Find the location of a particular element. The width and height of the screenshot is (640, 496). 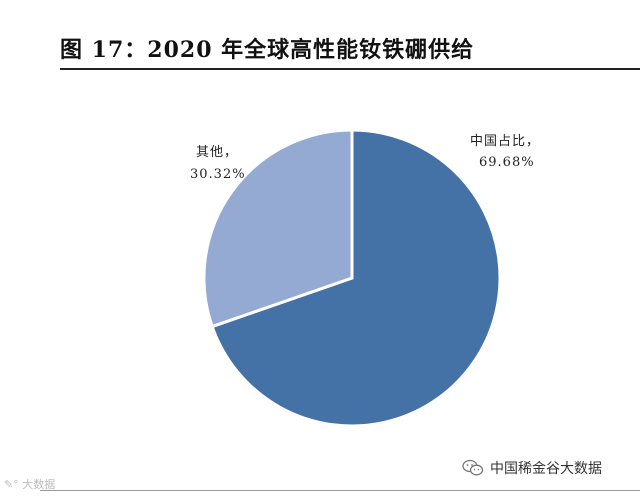

weibo-logo-icon: ✎° is located at coordinates (11, 484).